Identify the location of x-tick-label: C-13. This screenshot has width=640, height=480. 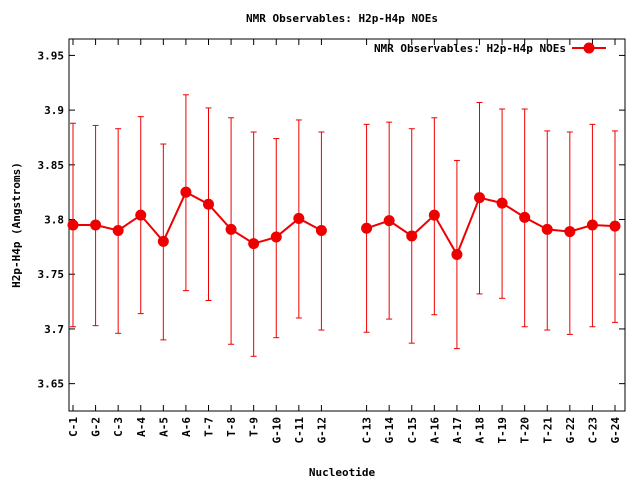
(367, 430).